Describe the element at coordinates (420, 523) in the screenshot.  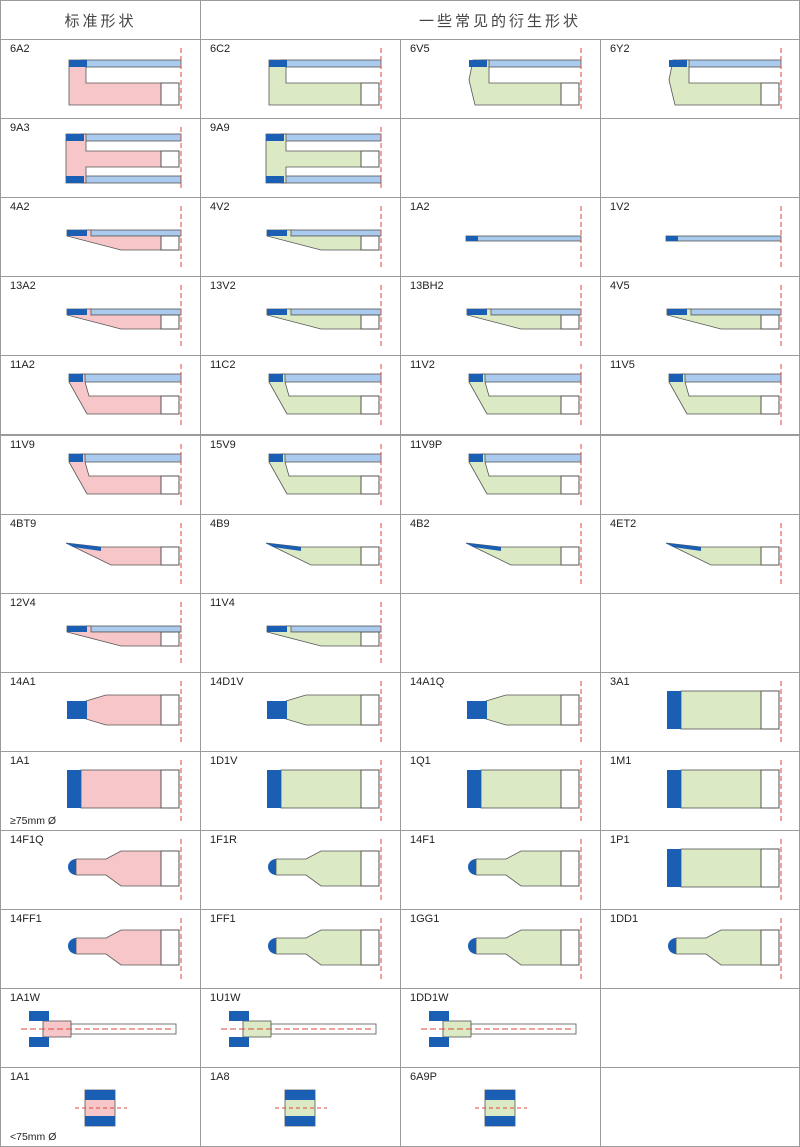
I see `shape-code-label: 4B2` at that location.